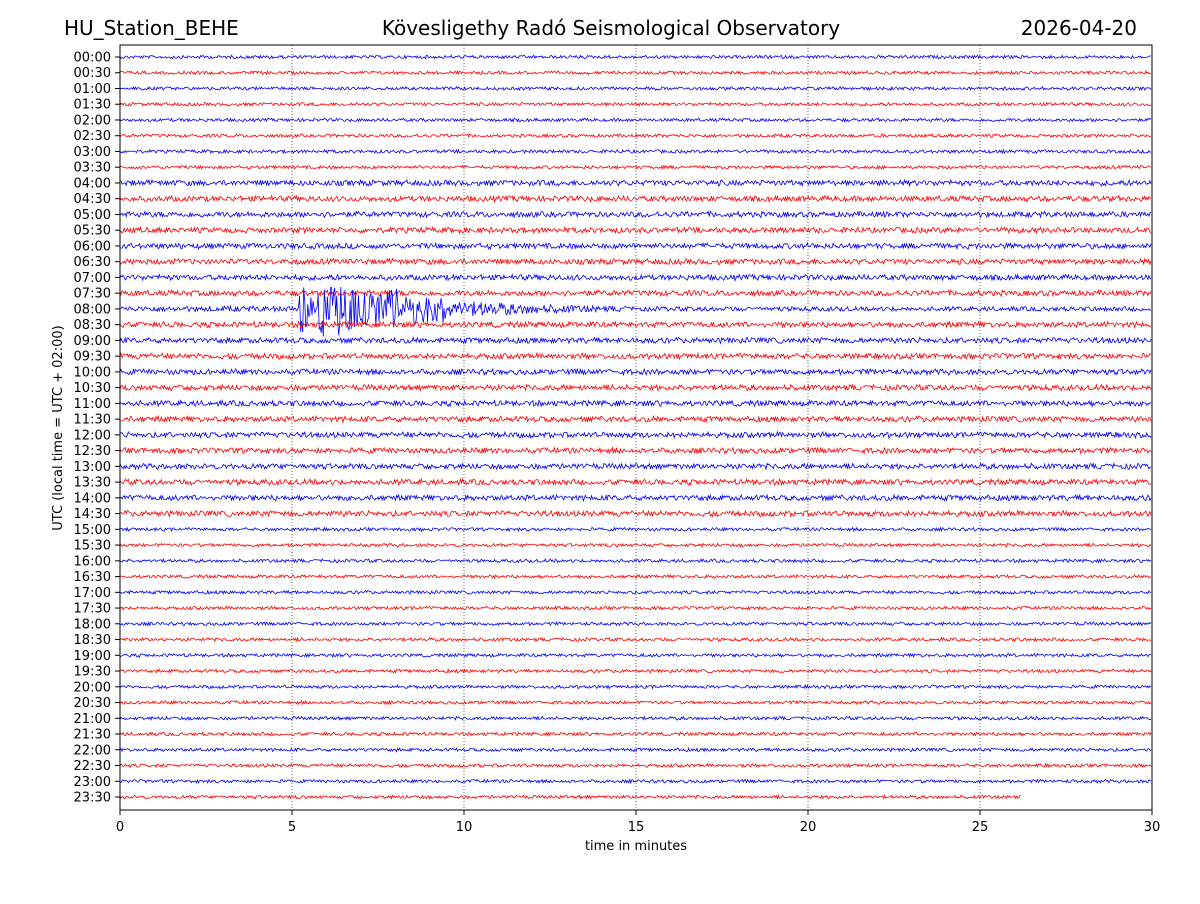  What do you see at coordinates (808, 827) in the screenshot?
I see `x-tick-label: 20` at bounding box center [808, 827].